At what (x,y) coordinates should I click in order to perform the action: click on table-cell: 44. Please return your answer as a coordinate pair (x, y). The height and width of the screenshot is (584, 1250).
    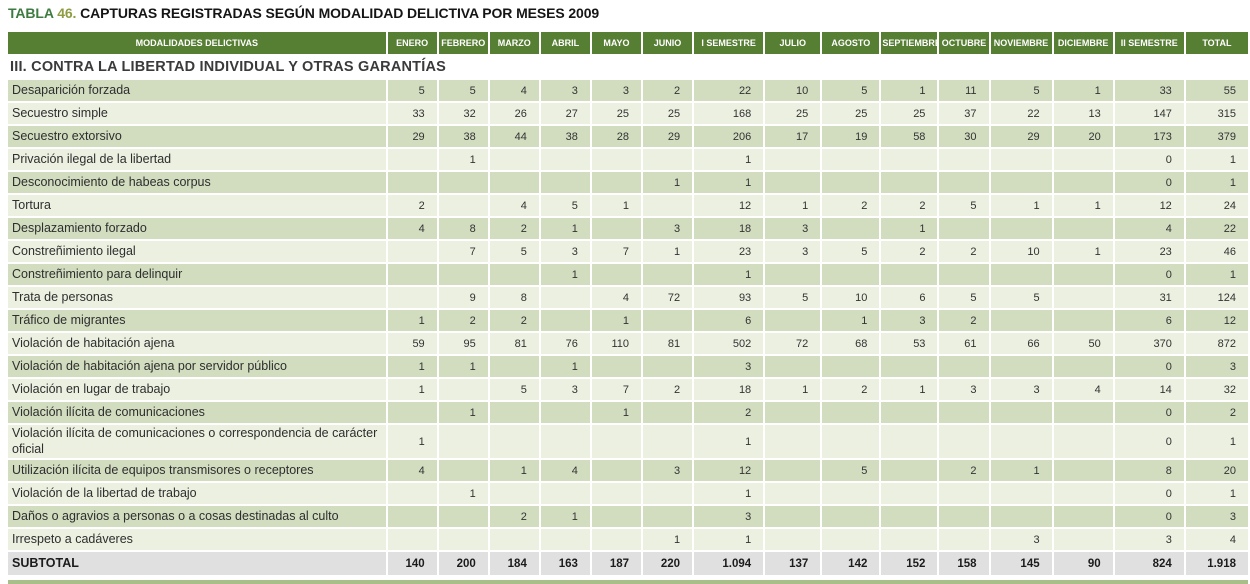
    Looking at the image, I should click on (514, 137).